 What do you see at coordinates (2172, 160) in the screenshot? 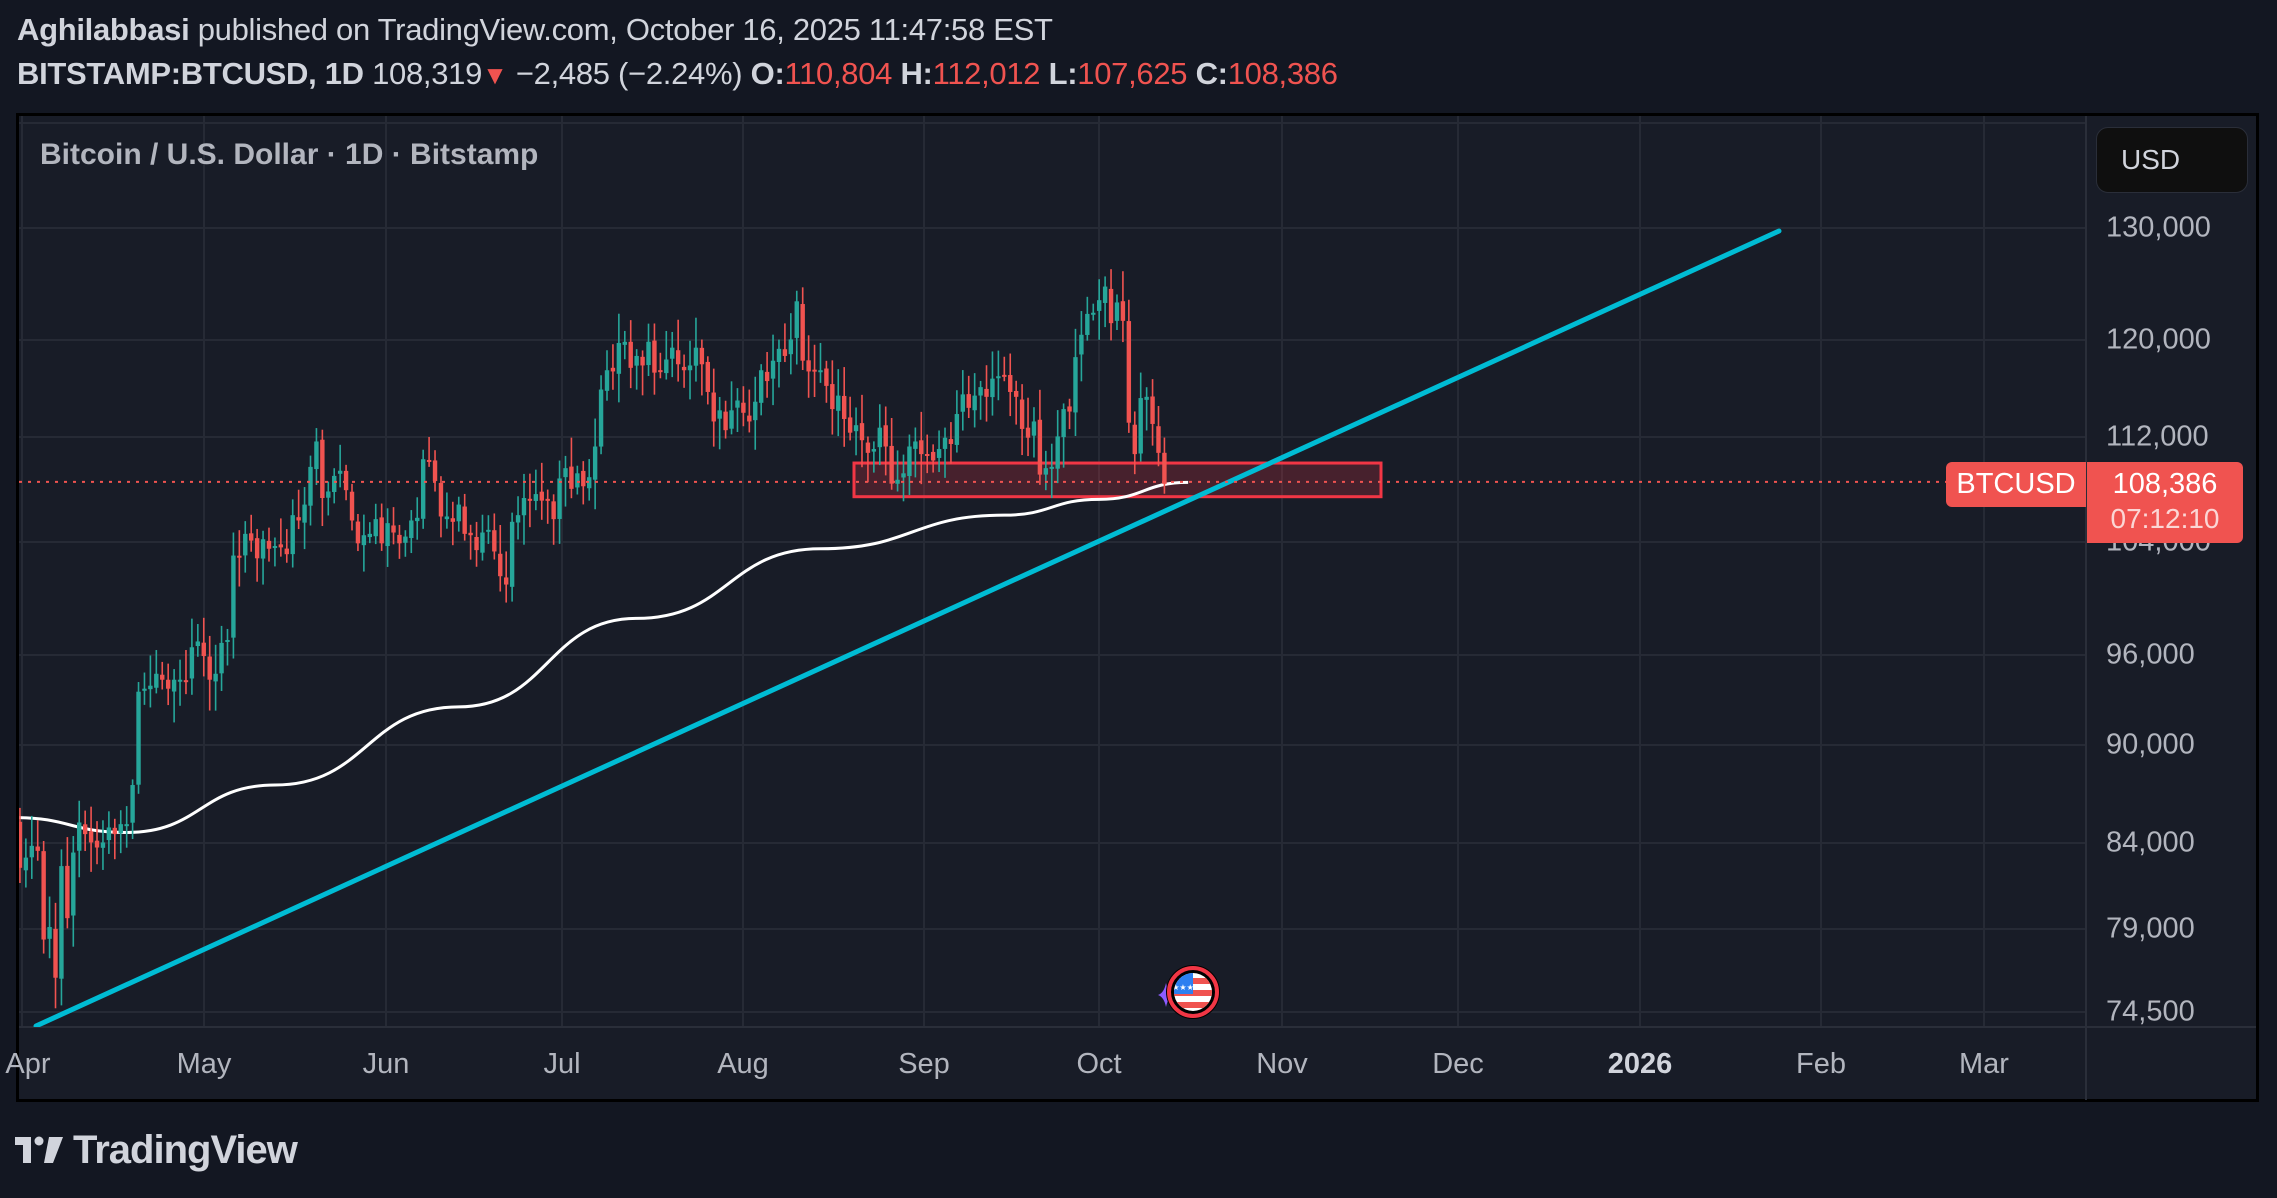
I see `currency-button: USD` at bounding box center [2172, 160].